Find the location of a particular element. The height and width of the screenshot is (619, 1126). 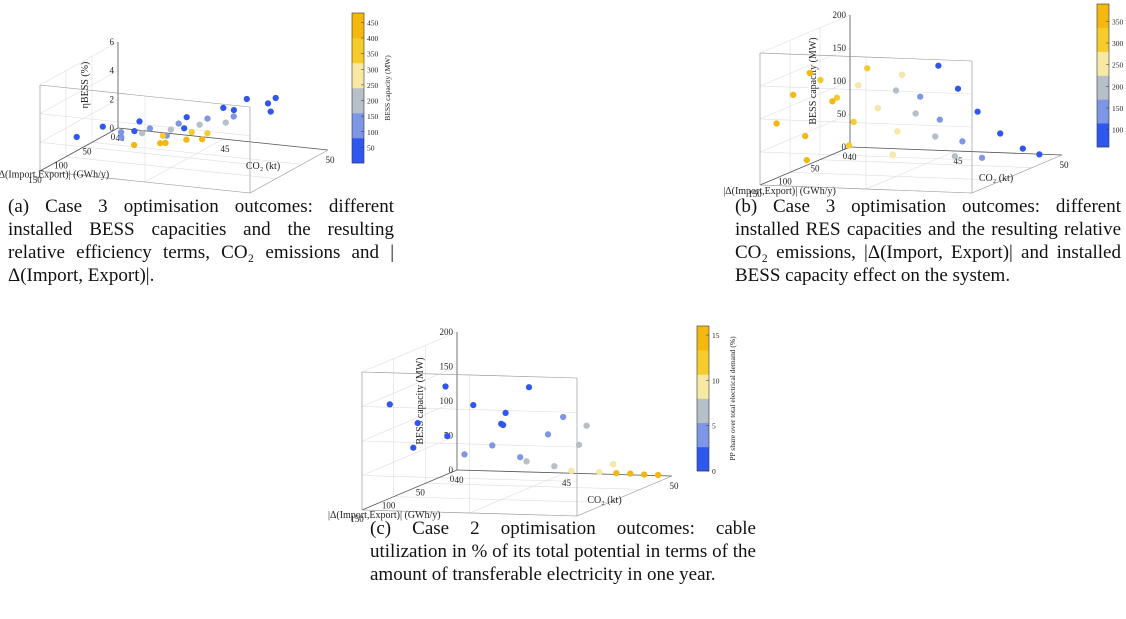

z-axis-label: ηBESS (%) is located at coordinates (85, 85).